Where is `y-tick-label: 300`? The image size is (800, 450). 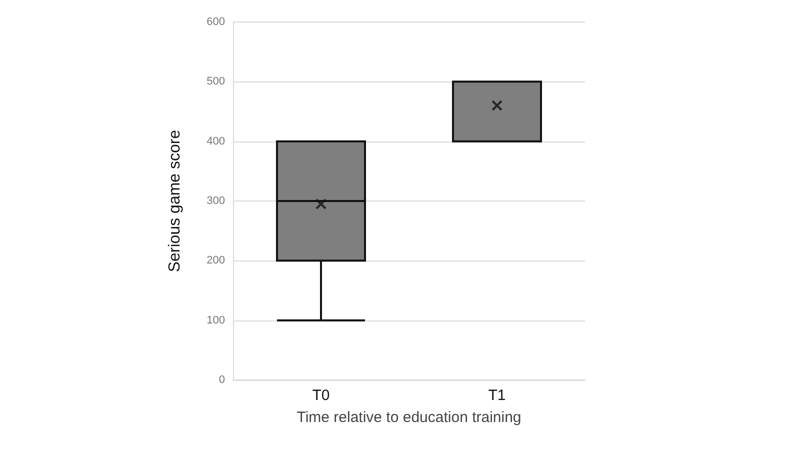 y-tick-label: 300 is located at coordinates (215, 201).